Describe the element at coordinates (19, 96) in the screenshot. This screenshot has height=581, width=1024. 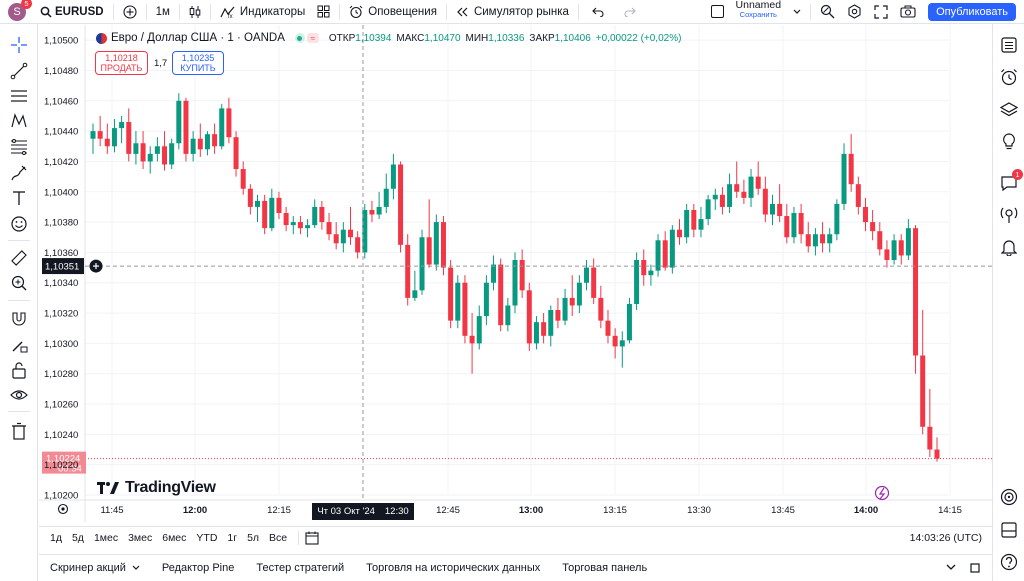
I see `horizontal-lines-tool` at that location.